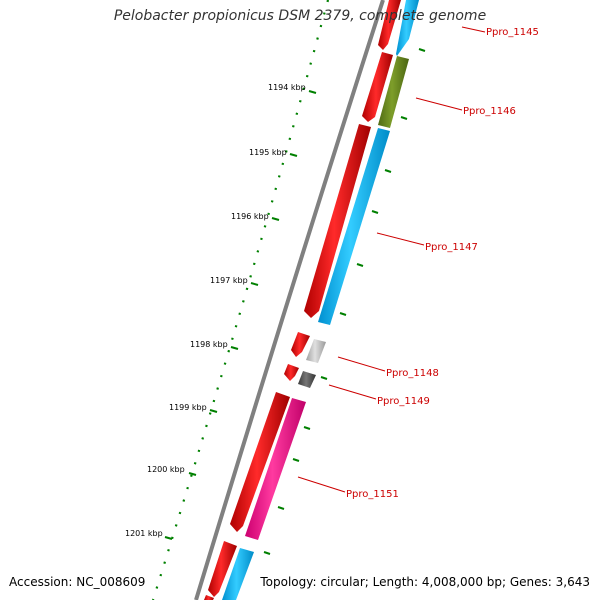  Describe the element at coordinates (489, 111) in the screenshot. I see `gene-label: Ppro_1146` at that location.